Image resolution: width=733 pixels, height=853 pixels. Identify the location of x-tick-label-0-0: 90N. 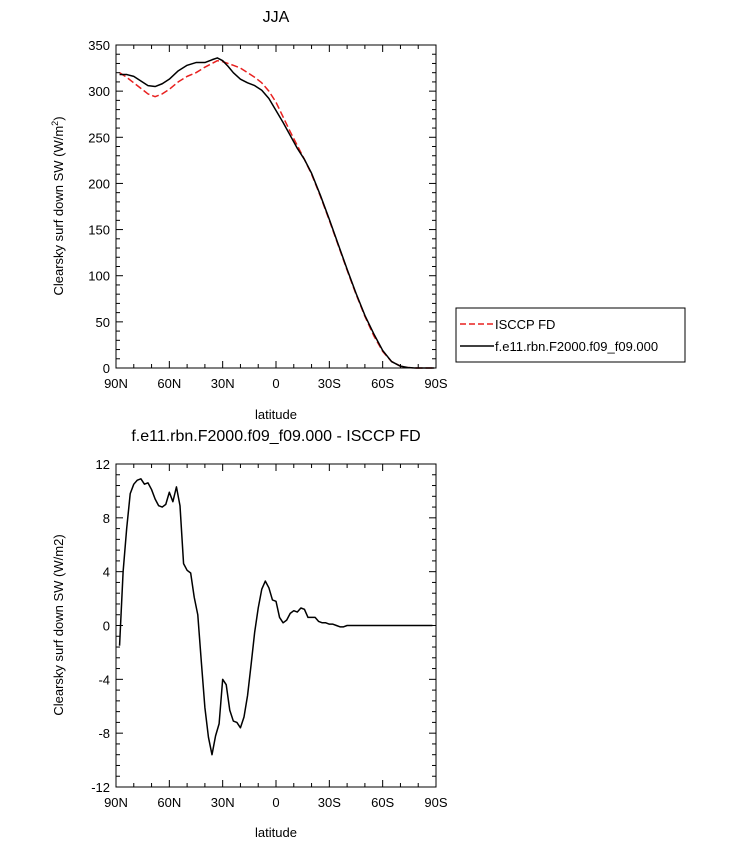
(116, 383).